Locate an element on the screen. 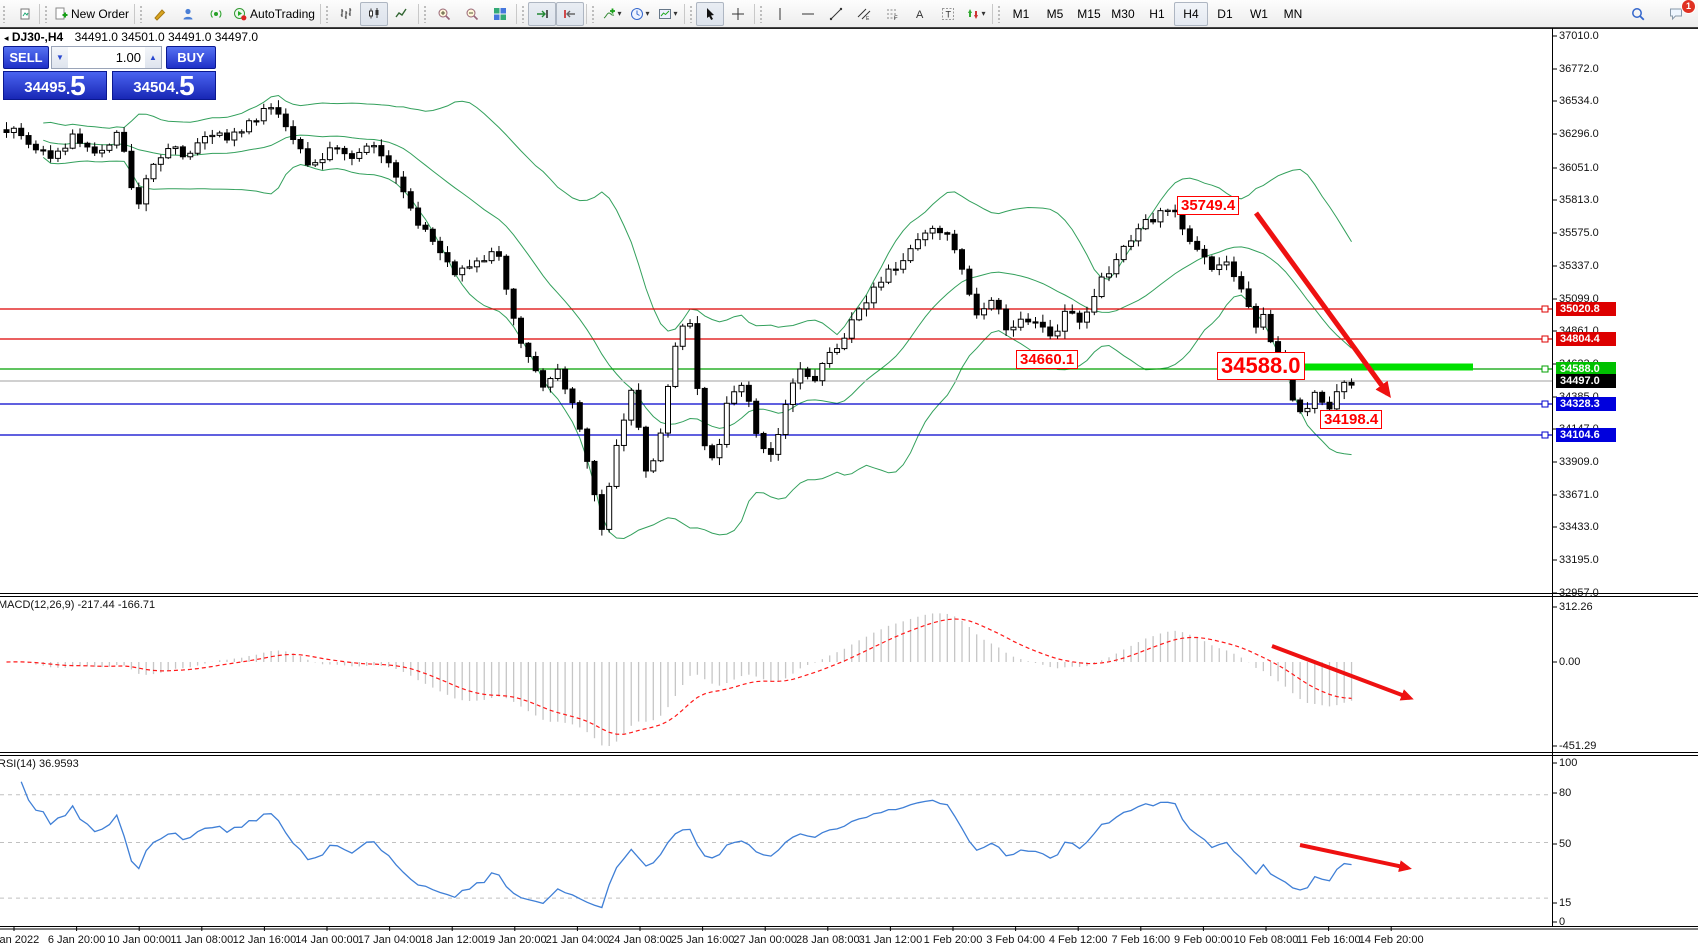  time-axis-label: 28 Jan 08:00 is located at coordinates (827, 940).